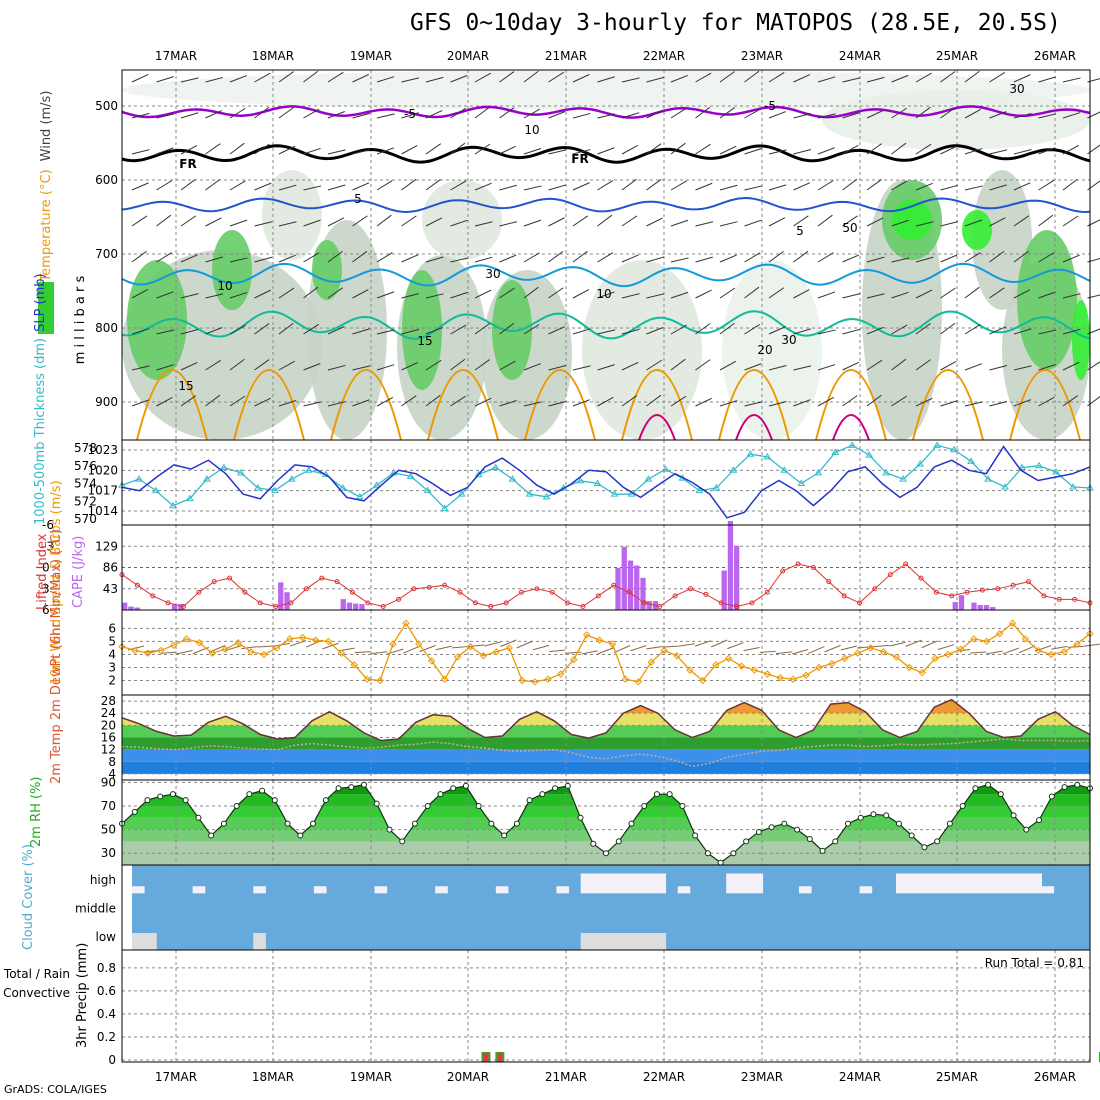  Describe the element at coordinates (46, 589) in the screenshot. I see `li-tick-label: 3` at that location.